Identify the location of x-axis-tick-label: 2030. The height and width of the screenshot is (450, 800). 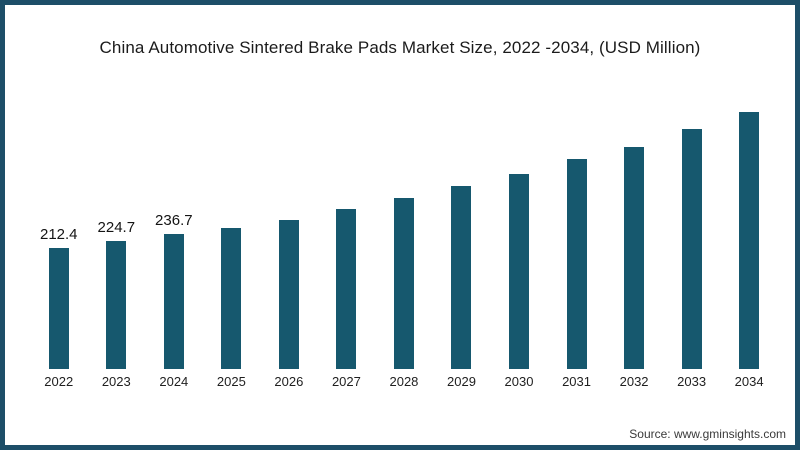
(519, 381).